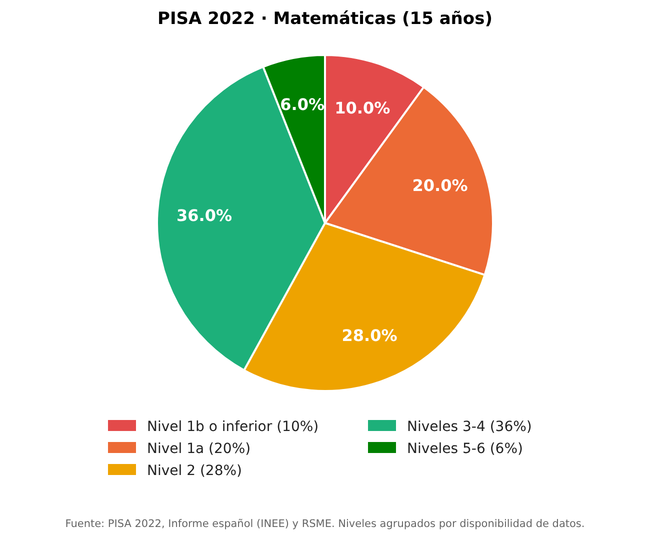 The height and width of the screenshot is (543, 653). Describe the element at coordinates (325, 19) in the screenshot. I see `chart-title: PISA 2022 · Matemáticas (15 años)` at that location.